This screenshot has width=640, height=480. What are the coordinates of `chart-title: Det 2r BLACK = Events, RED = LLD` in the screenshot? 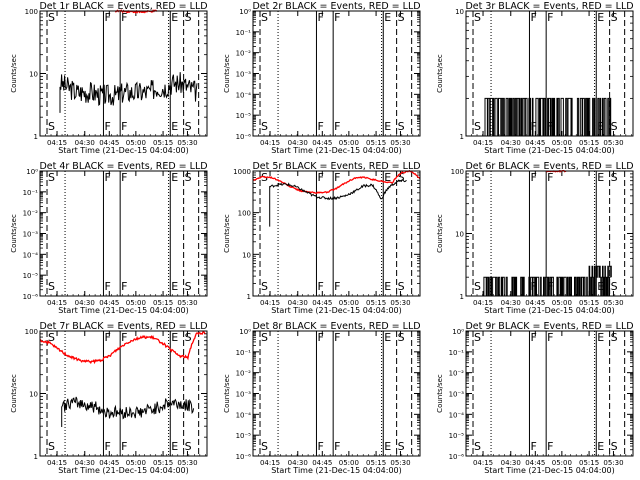 It's located at (336, 6).